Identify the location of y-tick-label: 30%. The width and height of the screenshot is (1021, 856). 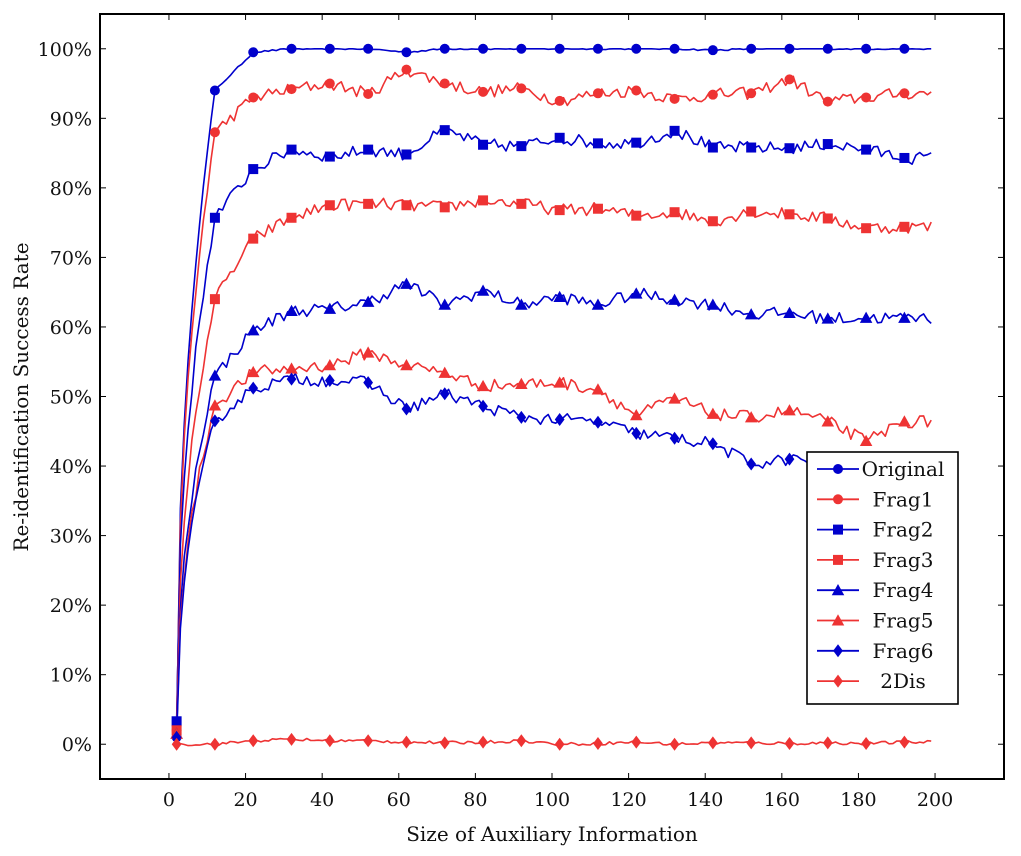
(71, 537).